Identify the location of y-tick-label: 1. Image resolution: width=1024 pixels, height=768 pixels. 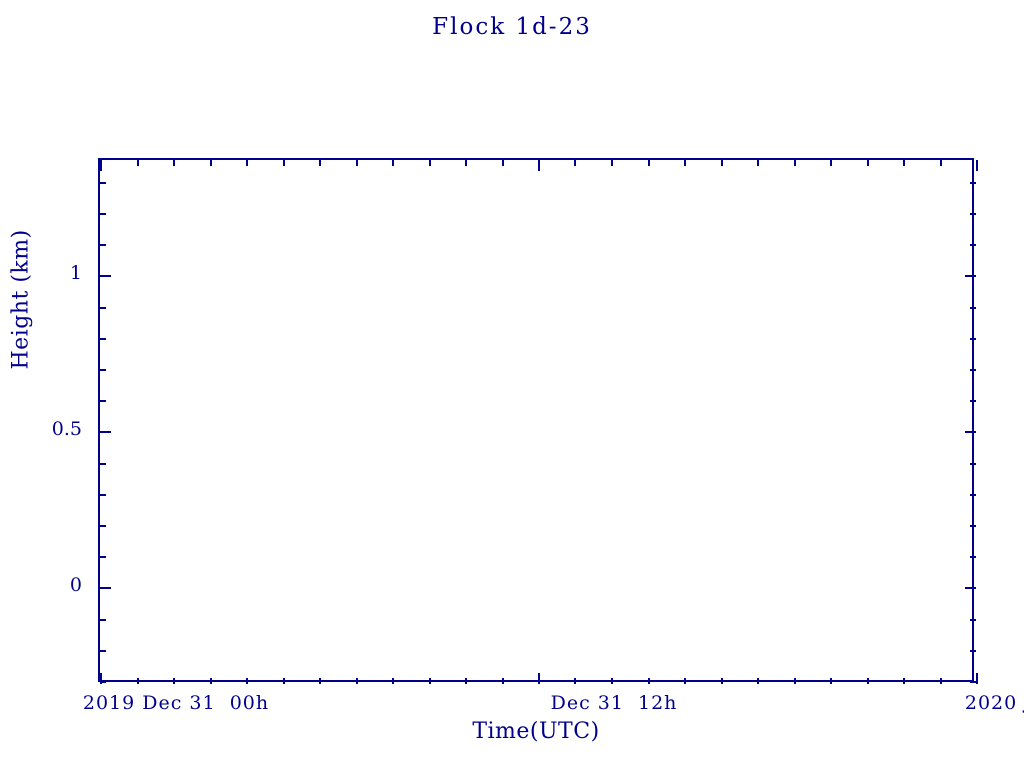
(75, 273).